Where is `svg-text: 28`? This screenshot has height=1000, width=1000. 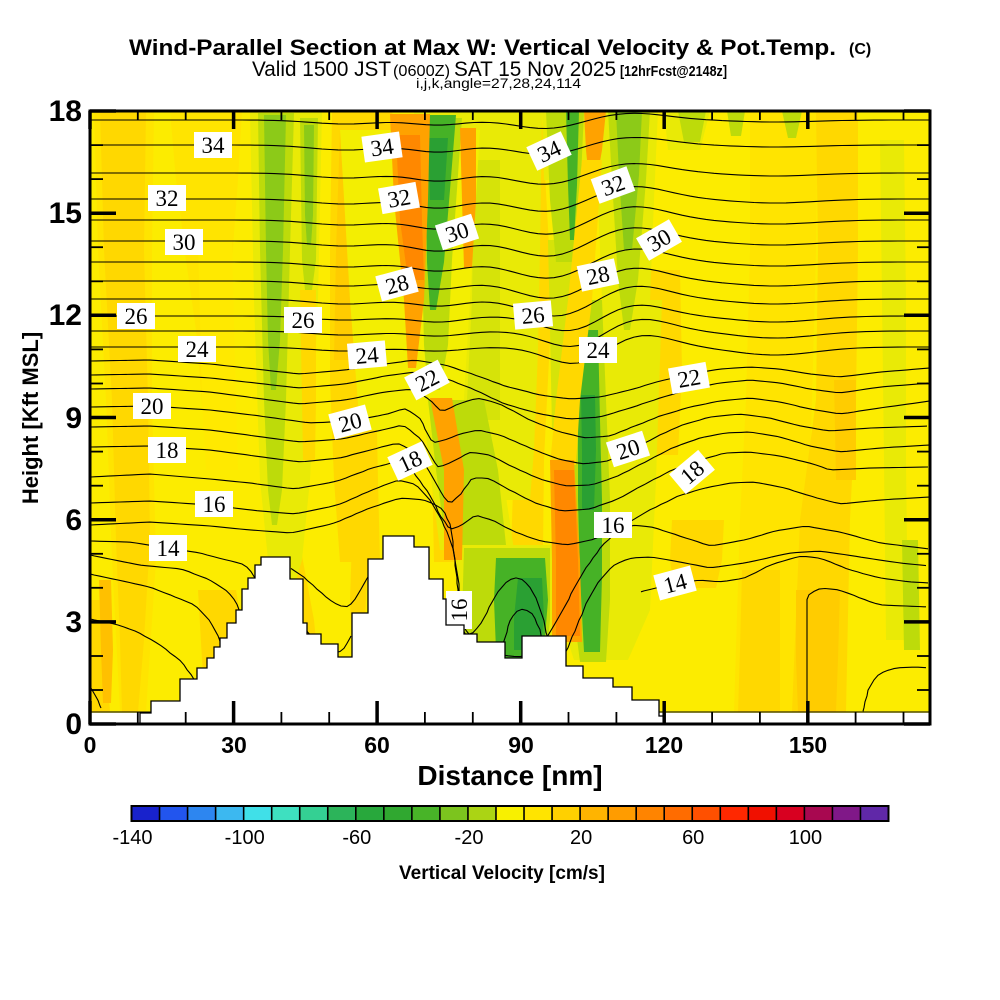 svg-text: 28 is located at coordinates (598, 275).